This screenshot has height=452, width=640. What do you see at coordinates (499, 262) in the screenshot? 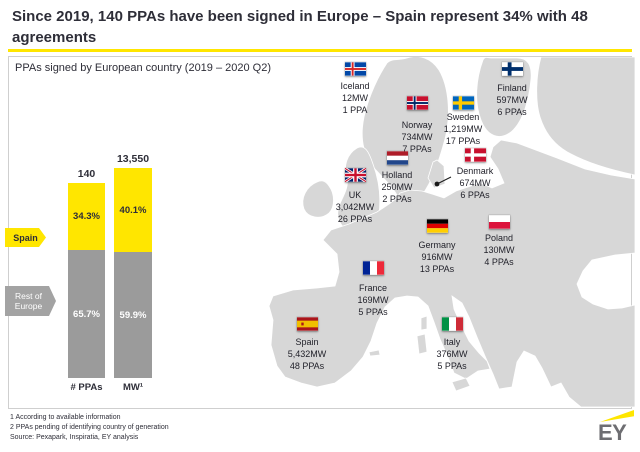
I see `country-ppas: 4 PPAs` at bounding box center [499, 262].